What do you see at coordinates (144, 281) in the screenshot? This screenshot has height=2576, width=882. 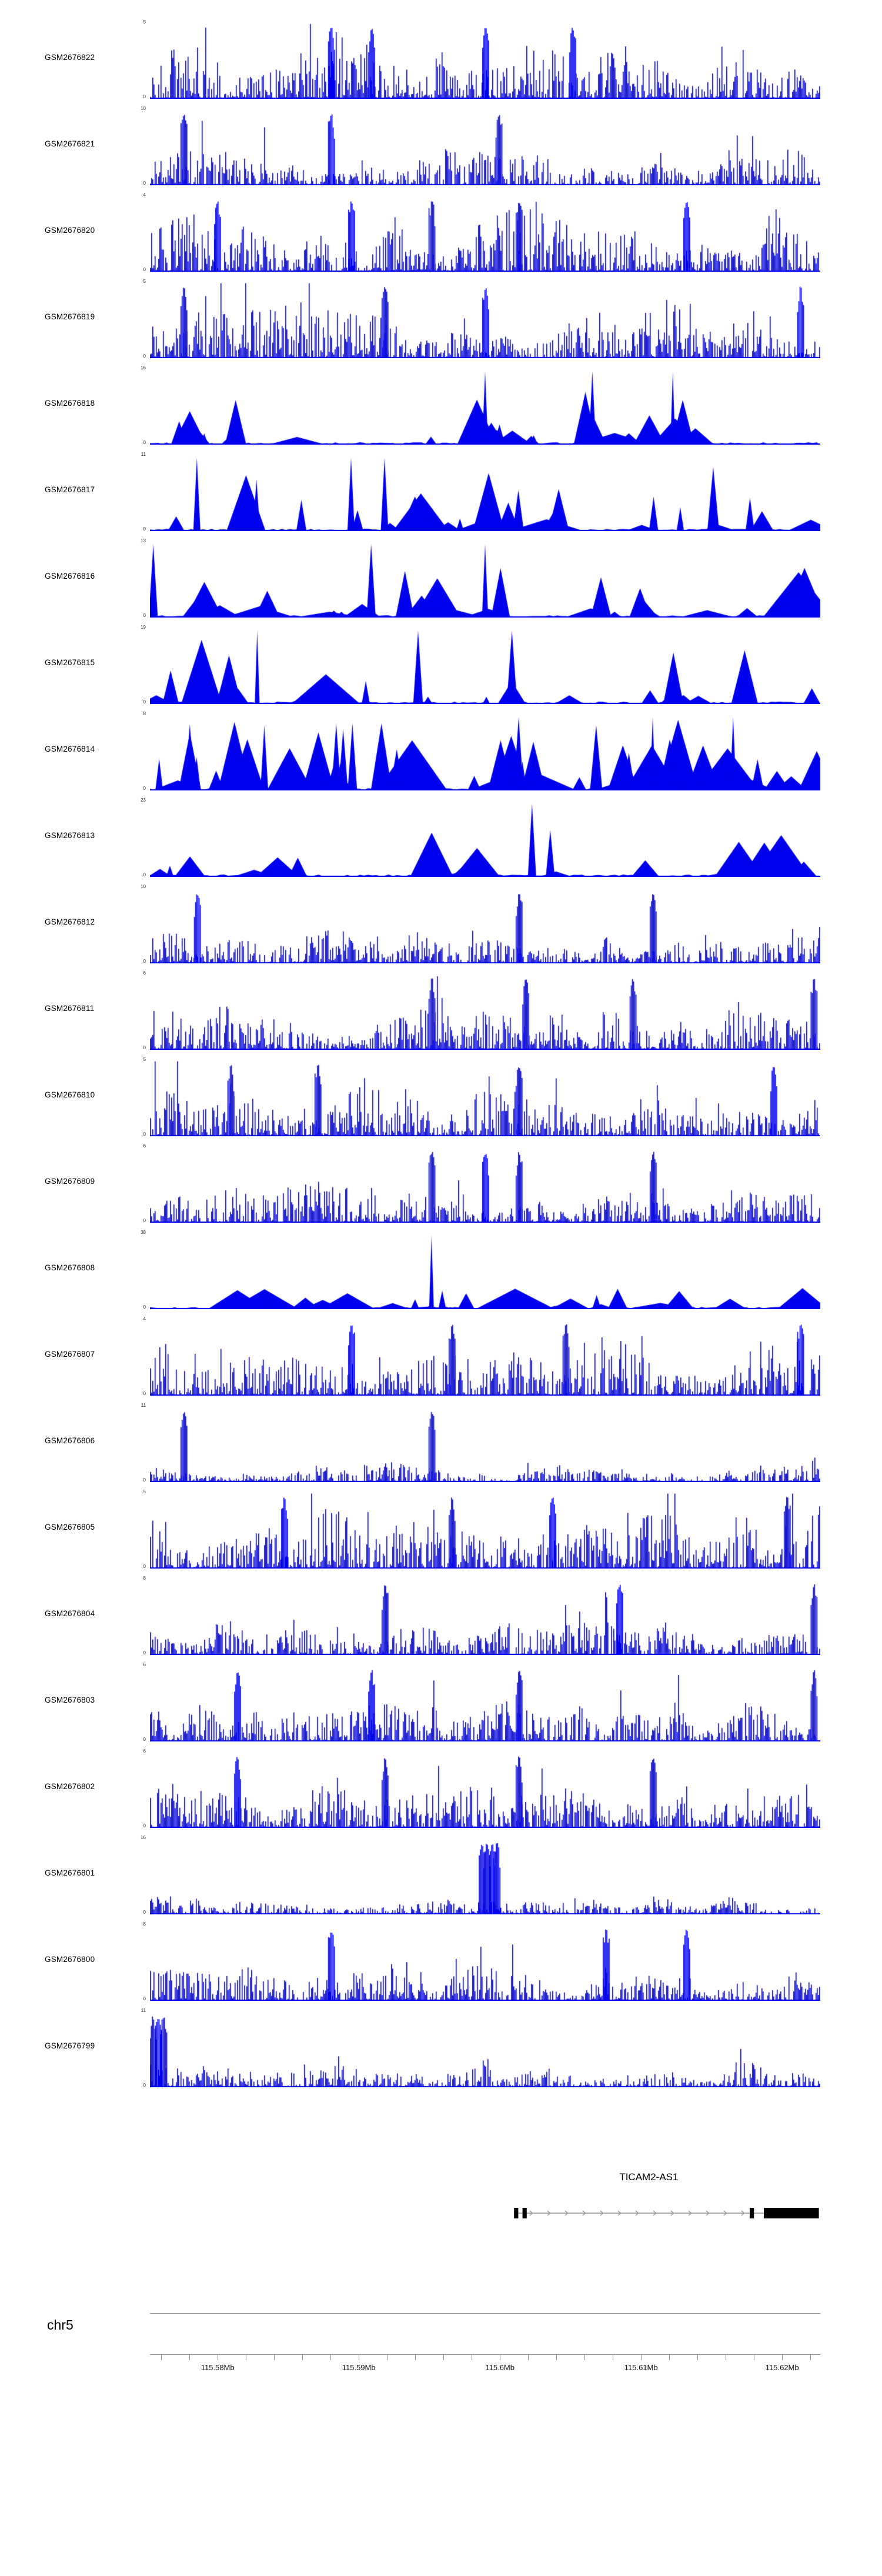 I see `track-ymax-label: 5` at bounding box center [144, 281].